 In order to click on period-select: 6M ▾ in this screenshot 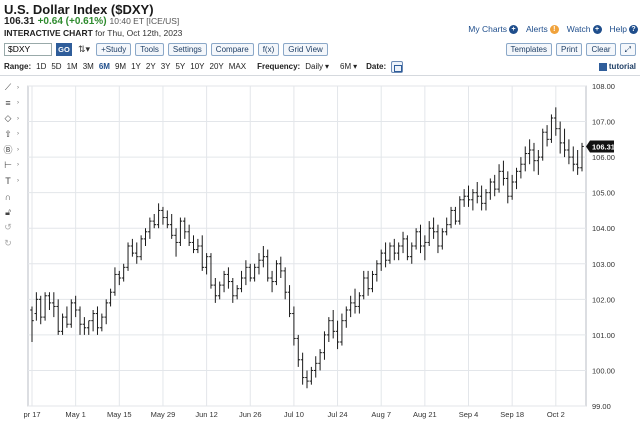, I will do `click(349, 66)`.